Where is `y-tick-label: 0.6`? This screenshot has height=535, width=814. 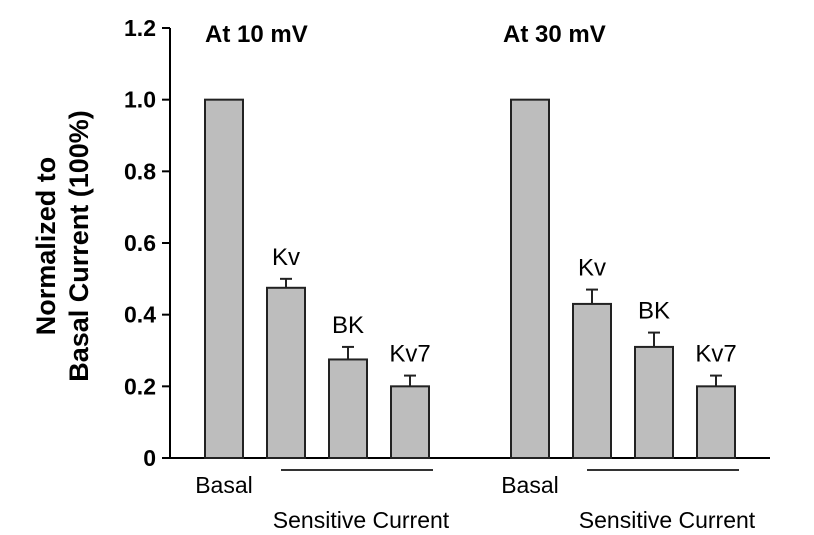 y-tick-label: 0.6 is located at coordinates (140, 243).